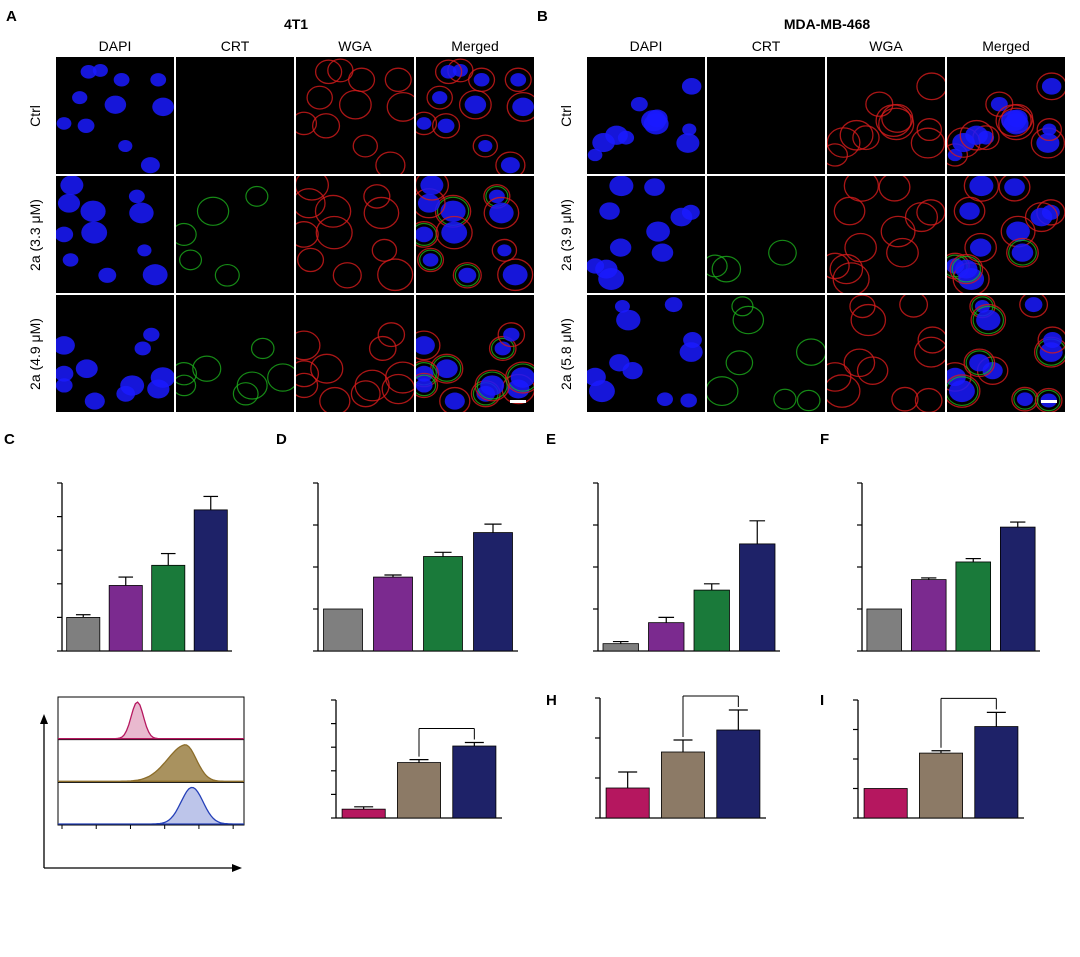 This screenshot has width=1080, height=957. What do you see at coordinates (235, 234) in the screenshot?
I see `micrograph-a-r1-crt` at bounding box center [235, 234].